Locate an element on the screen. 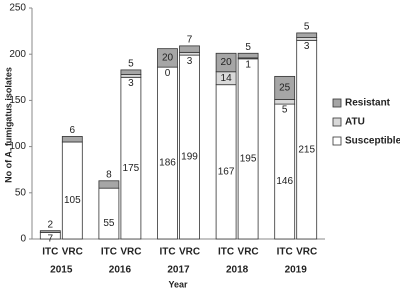 The image size is (400, 292). group-label: 2016 is located at coordinates (120, 270).